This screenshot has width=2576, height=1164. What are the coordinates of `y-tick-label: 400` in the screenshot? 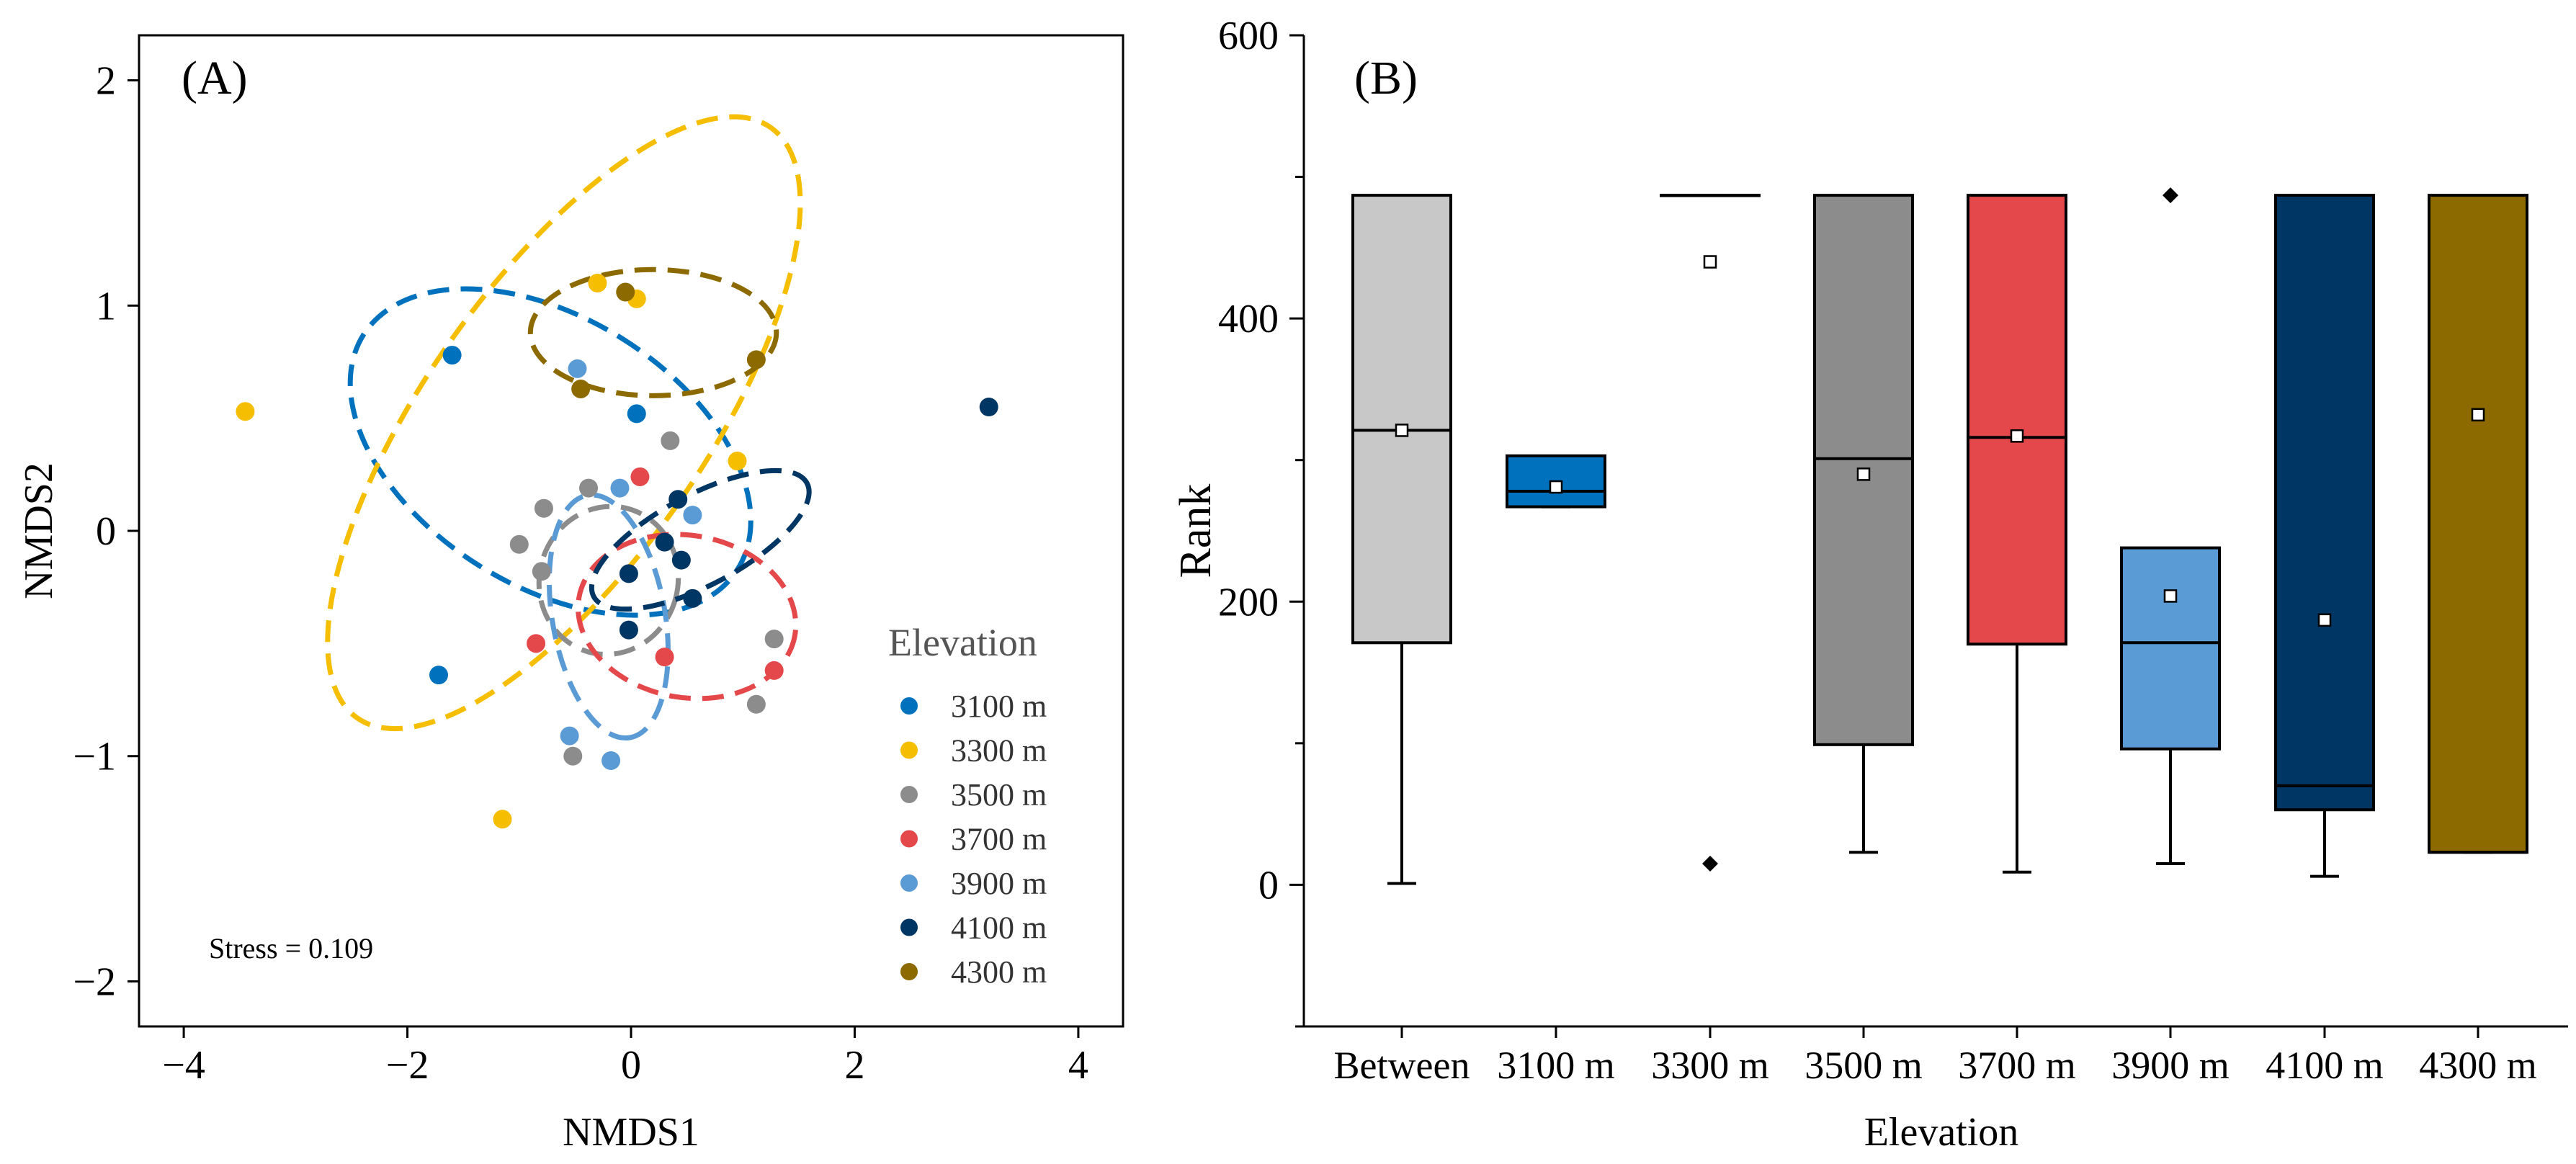 It's located at (1248, 319).